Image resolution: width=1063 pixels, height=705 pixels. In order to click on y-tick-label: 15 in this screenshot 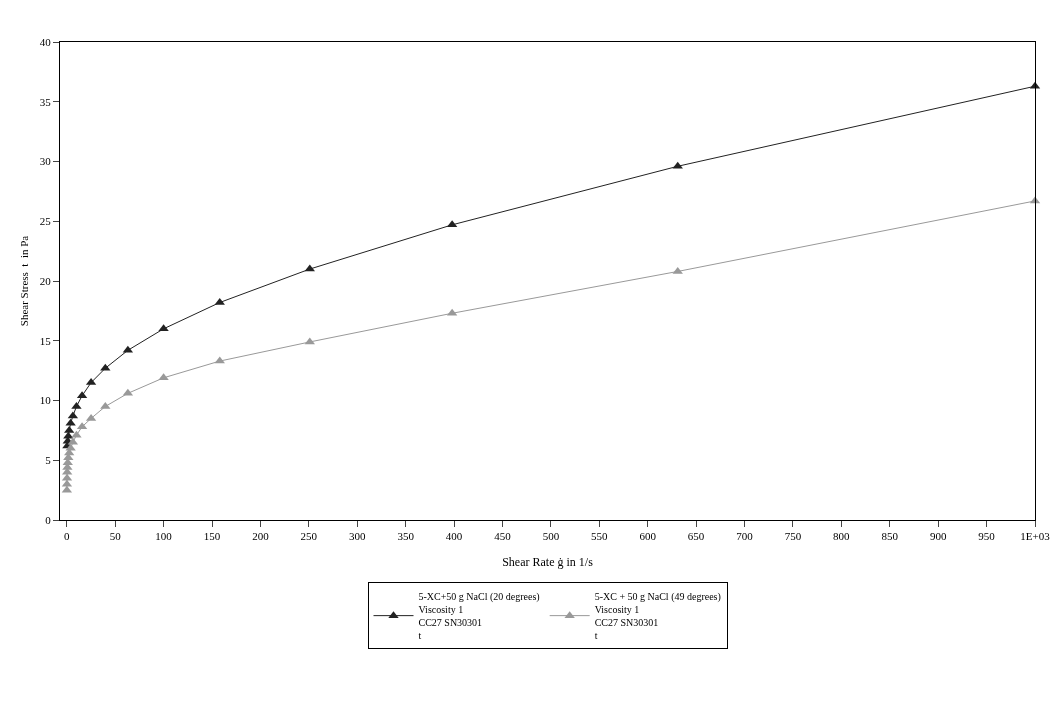, I will do `click(45, 340)`.